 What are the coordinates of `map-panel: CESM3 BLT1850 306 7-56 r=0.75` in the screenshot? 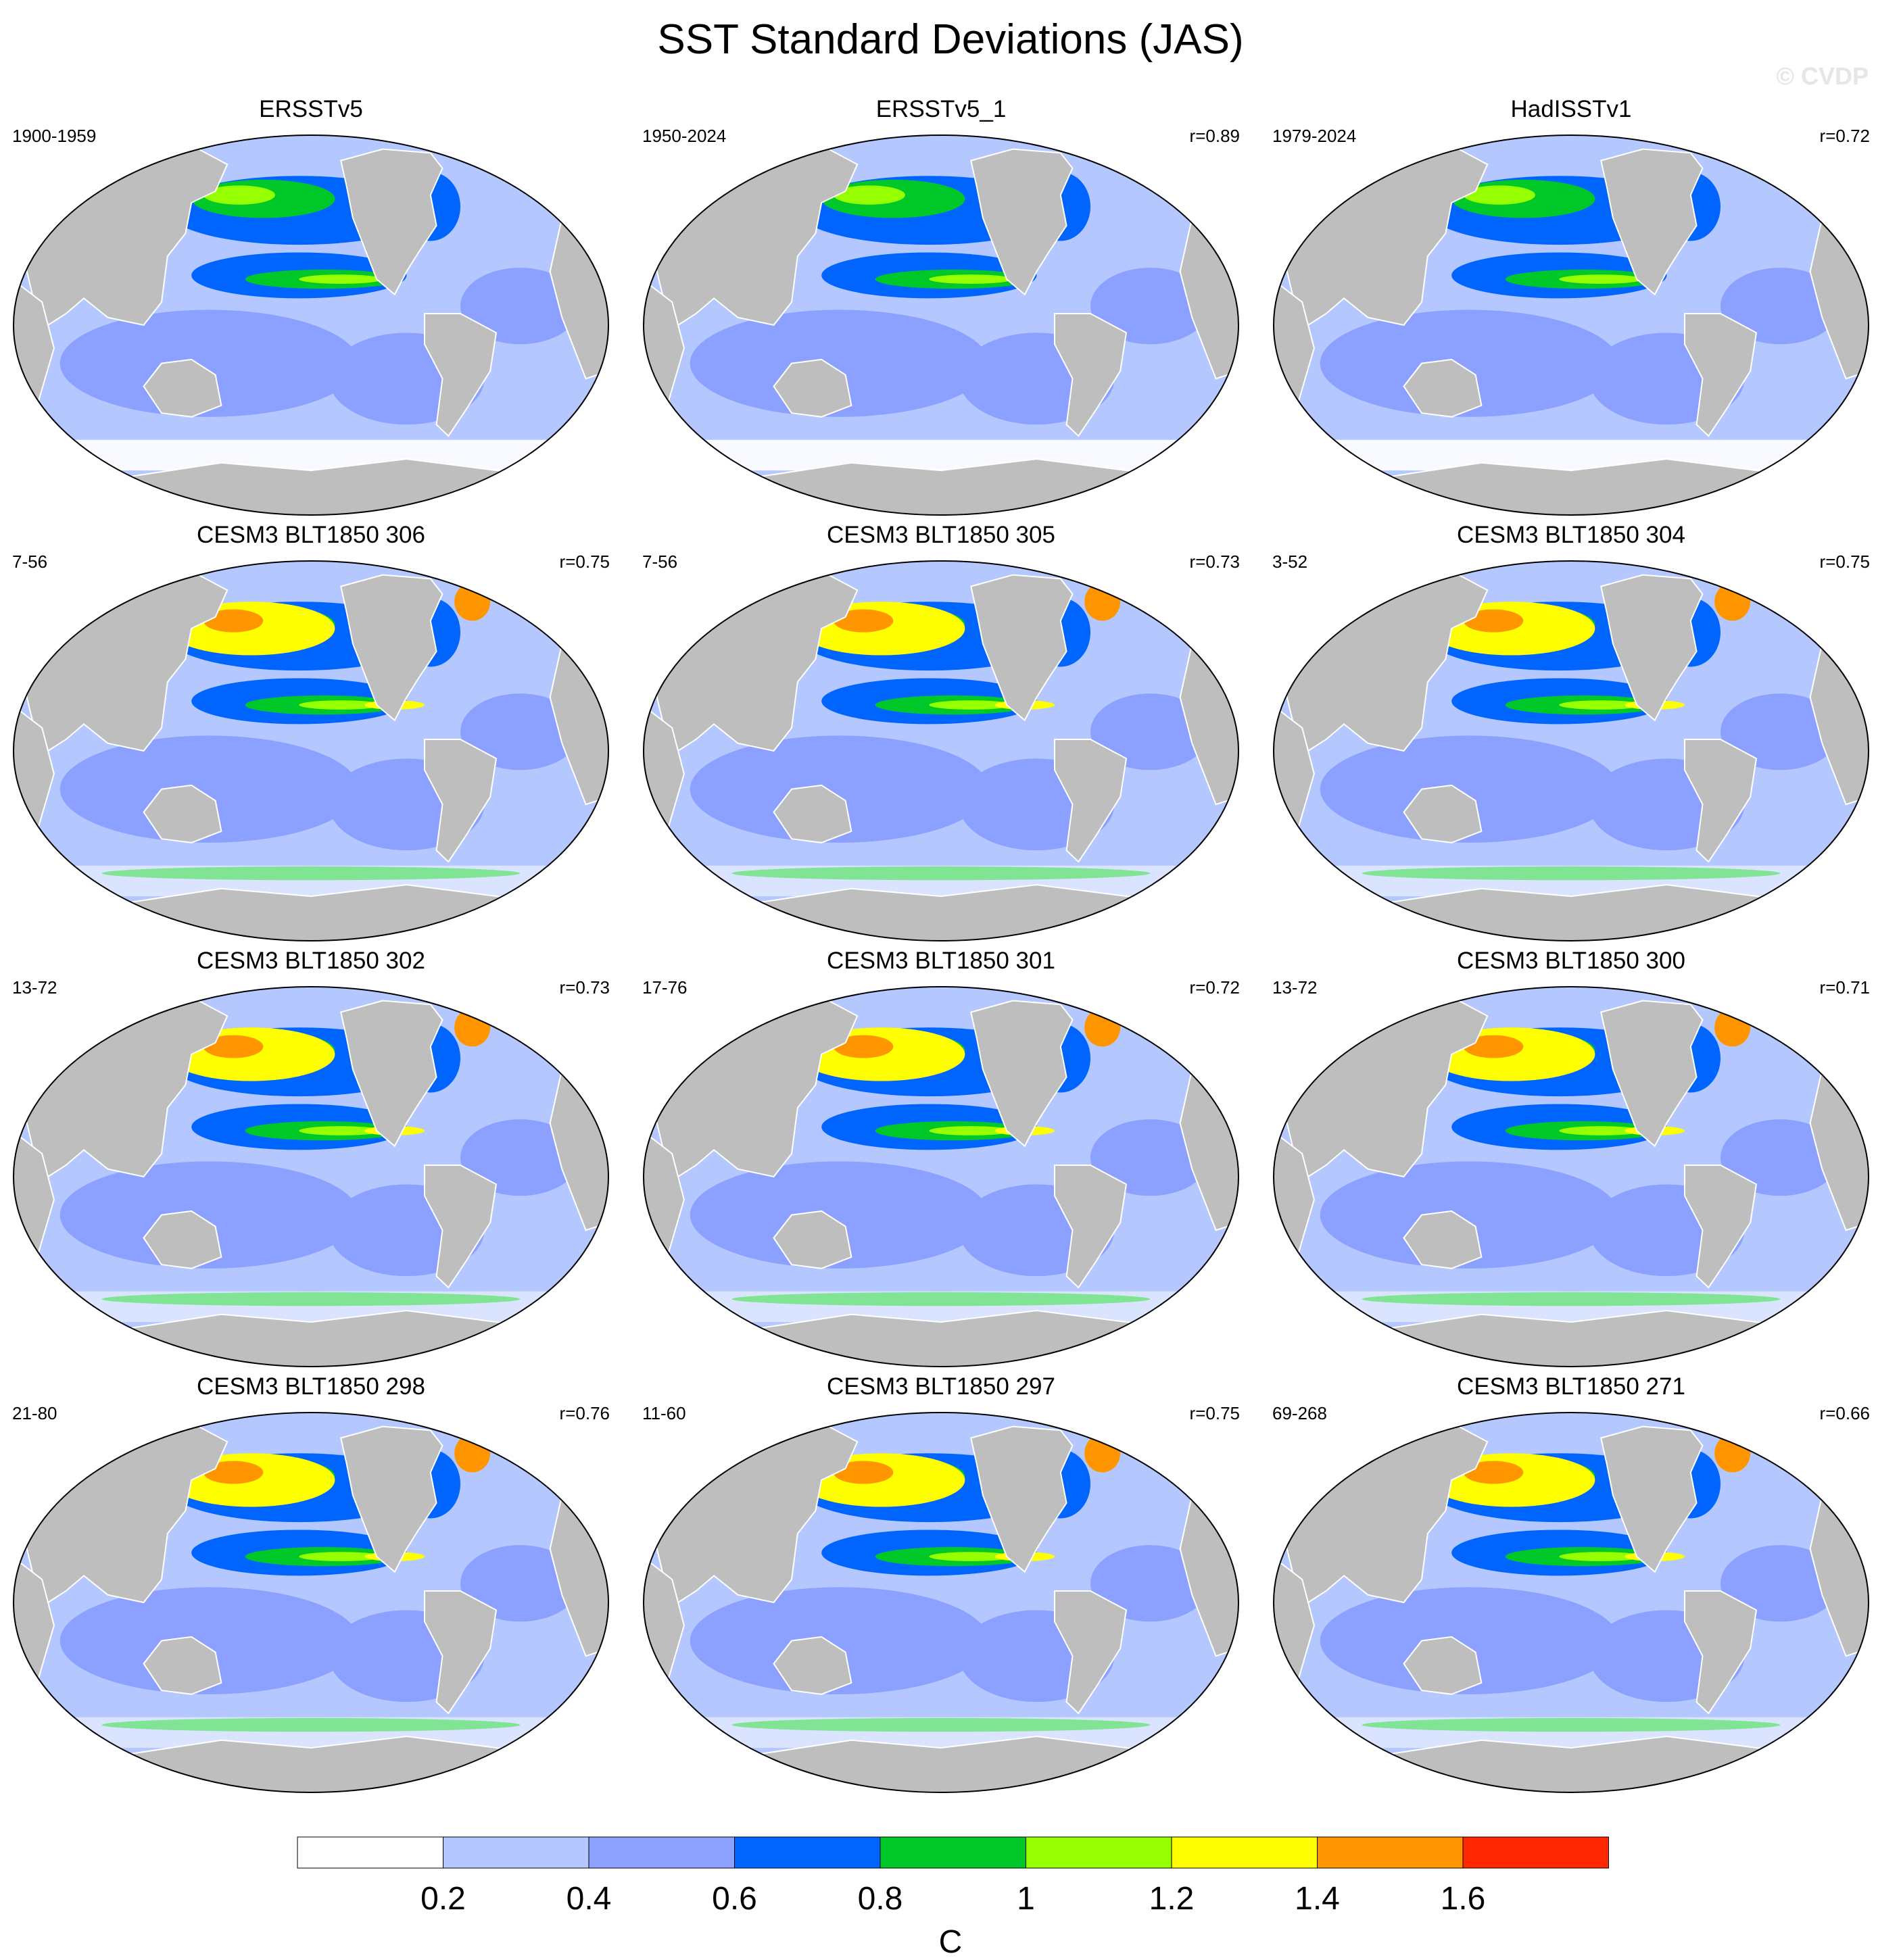 It's located at (311, 740).